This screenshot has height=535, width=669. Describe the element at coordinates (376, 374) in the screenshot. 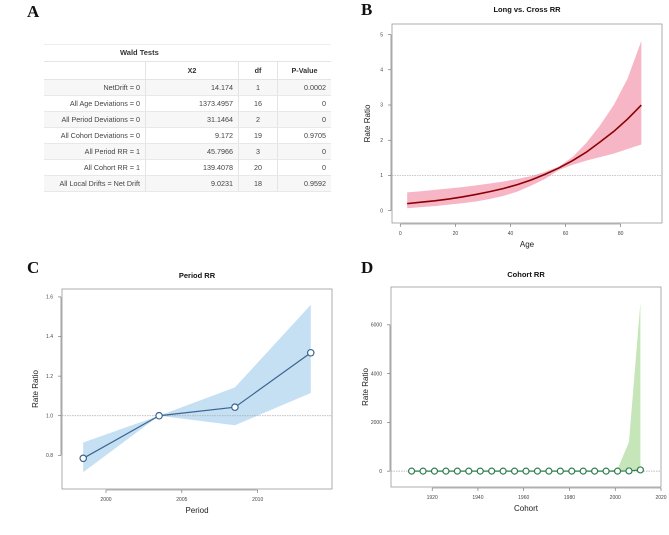

I see `y-tick-label: 4000` at that location.